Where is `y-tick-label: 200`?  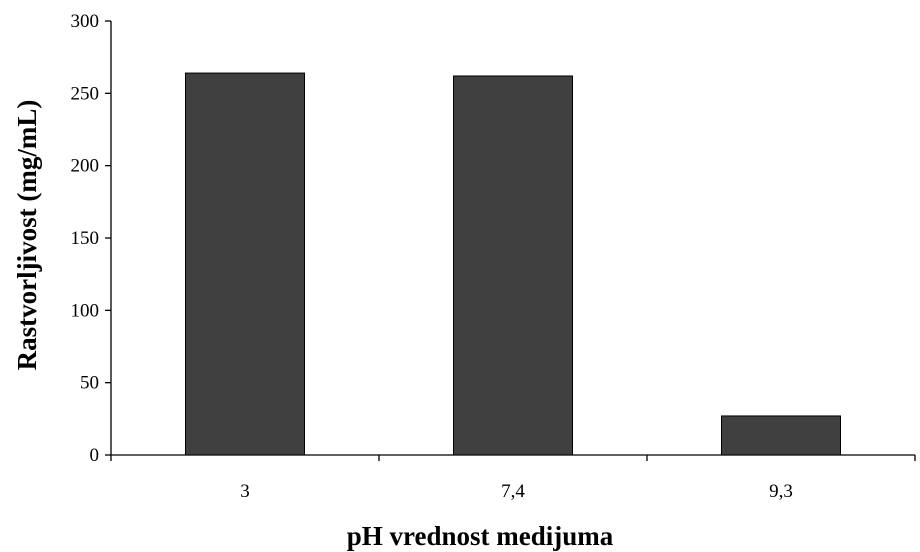 y-tick-label: 200 is located at coordinates (85, 166).